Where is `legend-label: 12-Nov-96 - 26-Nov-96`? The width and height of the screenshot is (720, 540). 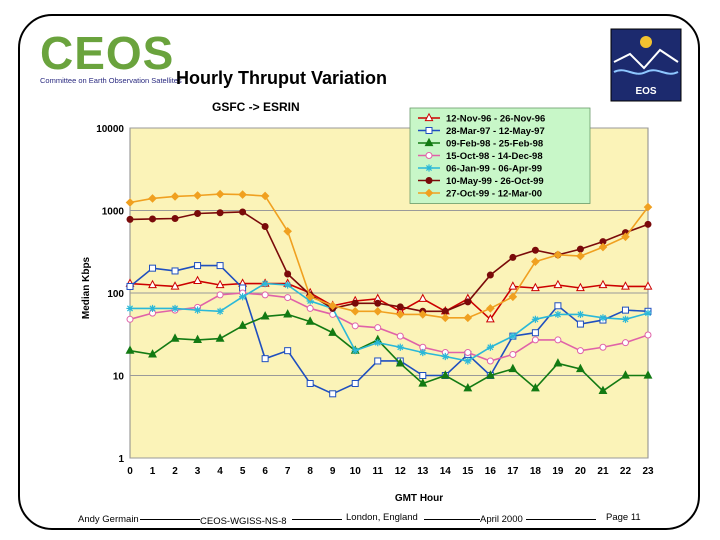 legend-label: 12-Nov-96 - 26-Nov-96 is located at coordinates (495, 119).